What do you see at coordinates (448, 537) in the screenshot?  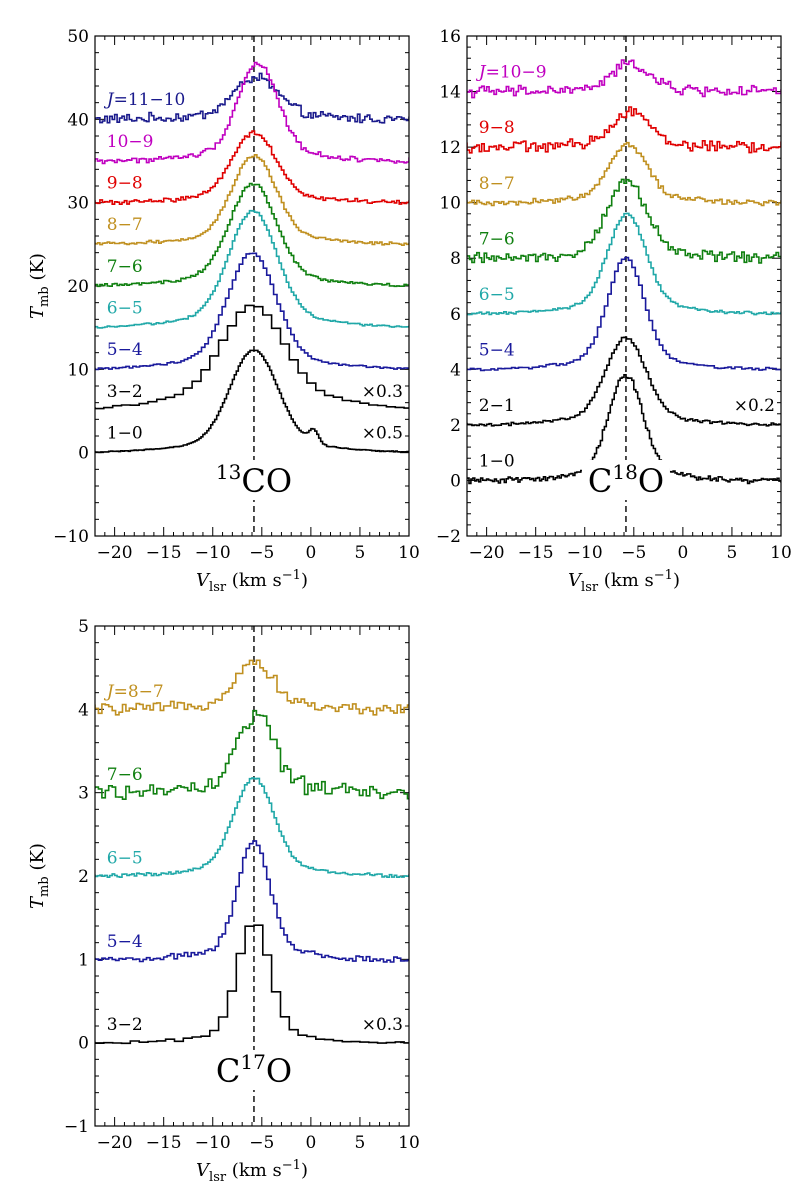 I see `y-tick-label: −2` at bounding box center [448, 537].